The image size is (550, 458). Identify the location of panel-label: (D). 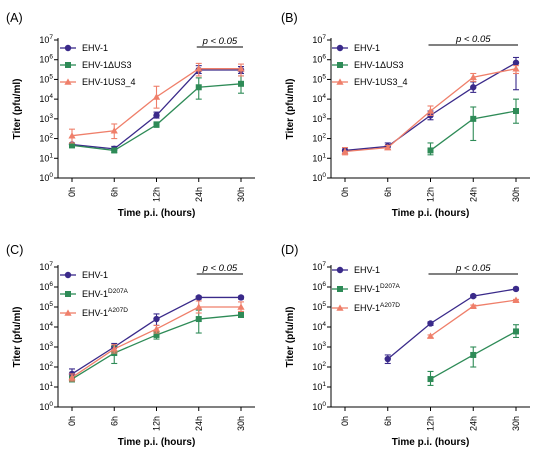
(289, 250).